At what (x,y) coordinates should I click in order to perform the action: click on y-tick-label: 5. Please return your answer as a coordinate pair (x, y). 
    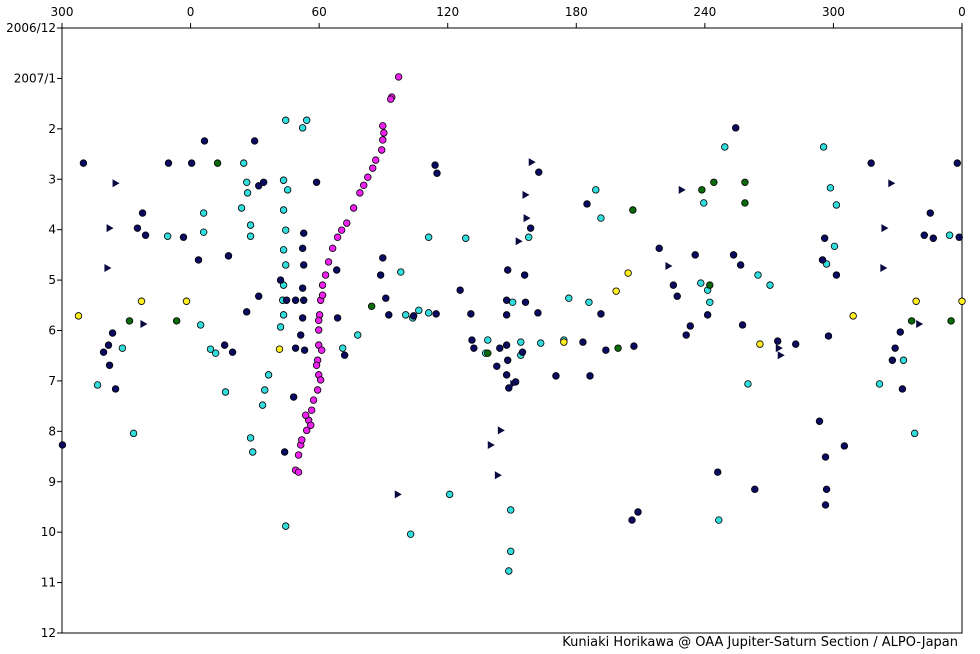
    Looking at the image, I should click on (52, 280).